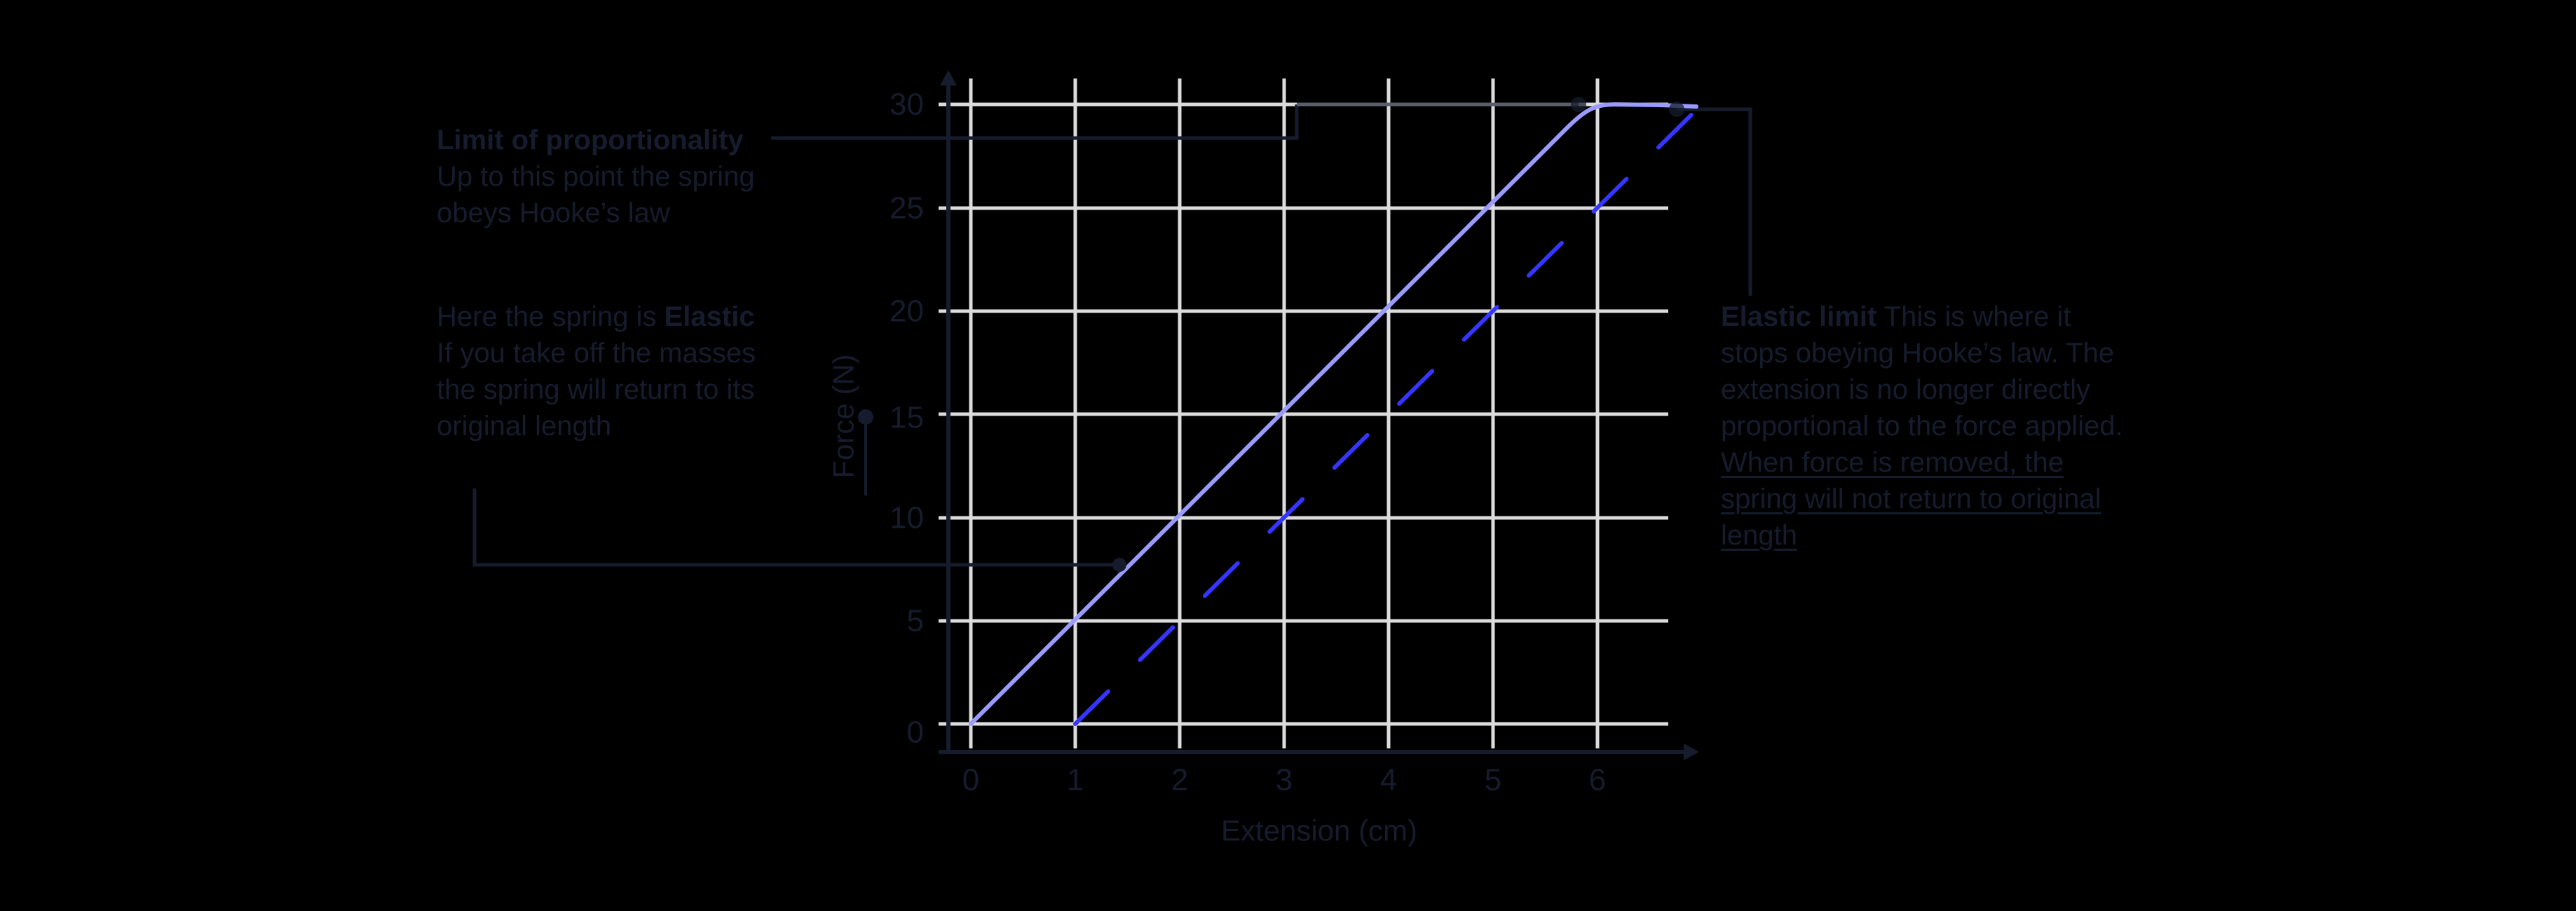 The width and height of the screenshot is (2576, 911). Describe the element at coordinates (551, 316) in the screenshot. I see `annotation-elastic-prefix: Here the spring is` at that location.